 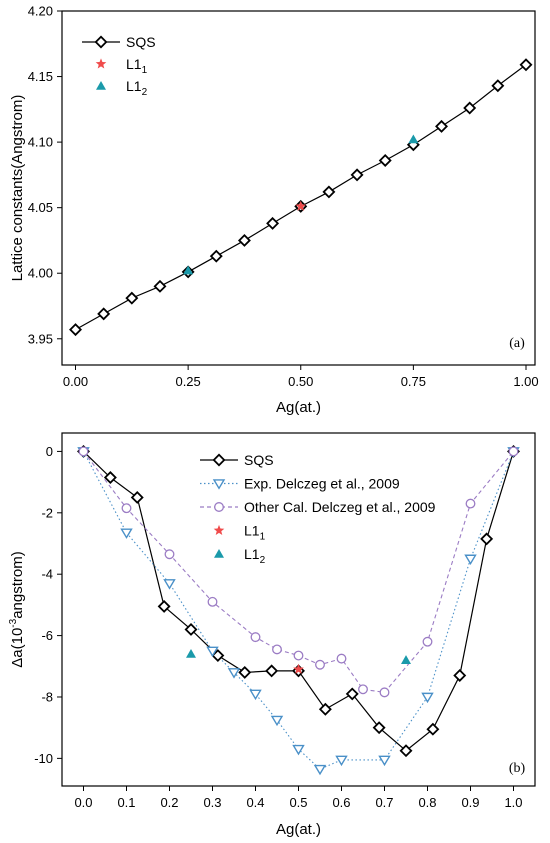 I want to click on y-tick-label: 4.20, so click(x=40, y=11).